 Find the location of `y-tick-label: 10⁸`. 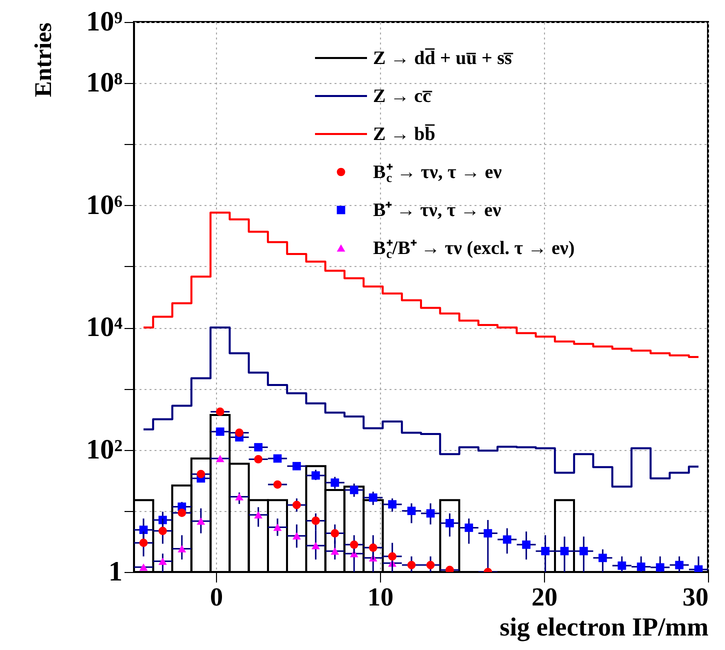

y-tick-label: 10⁸ is located at coordinates (104, 83).